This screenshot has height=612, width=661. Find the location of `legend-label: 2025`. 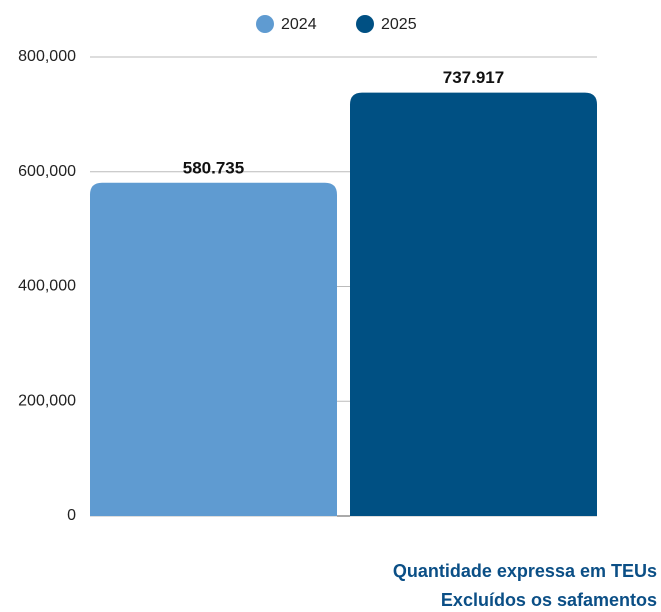

legend-label: 2025 is located at coordinates (399, 24).